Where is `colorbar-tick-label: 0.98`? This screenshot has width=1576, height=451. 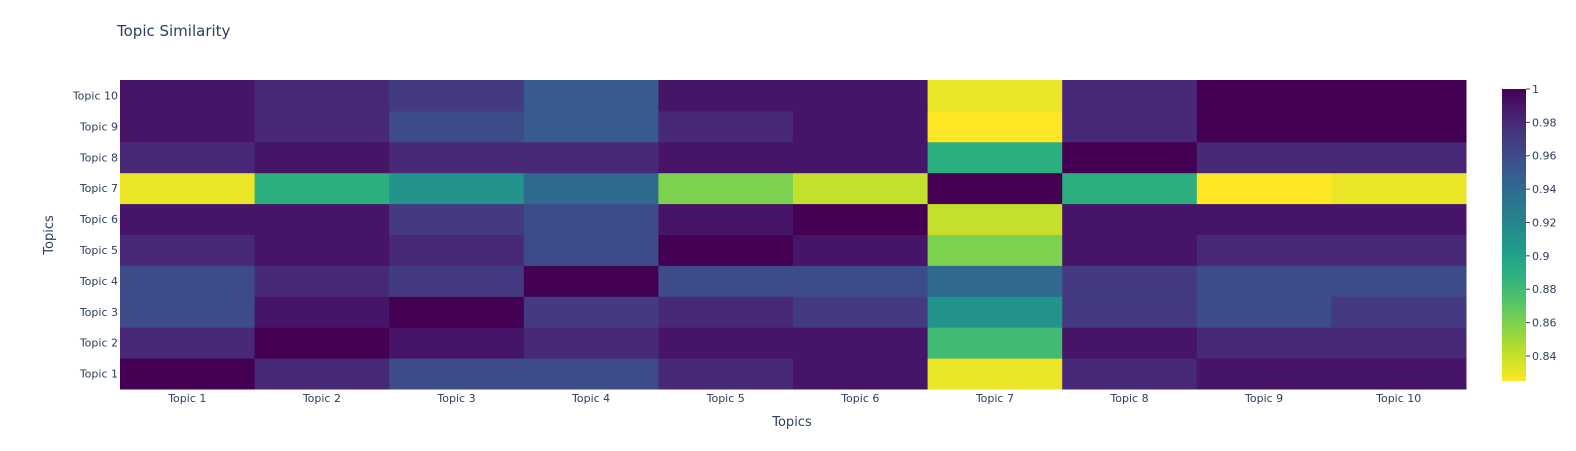
colorbar-tick-label: 0.98 is located at coordinates (1544, 122).